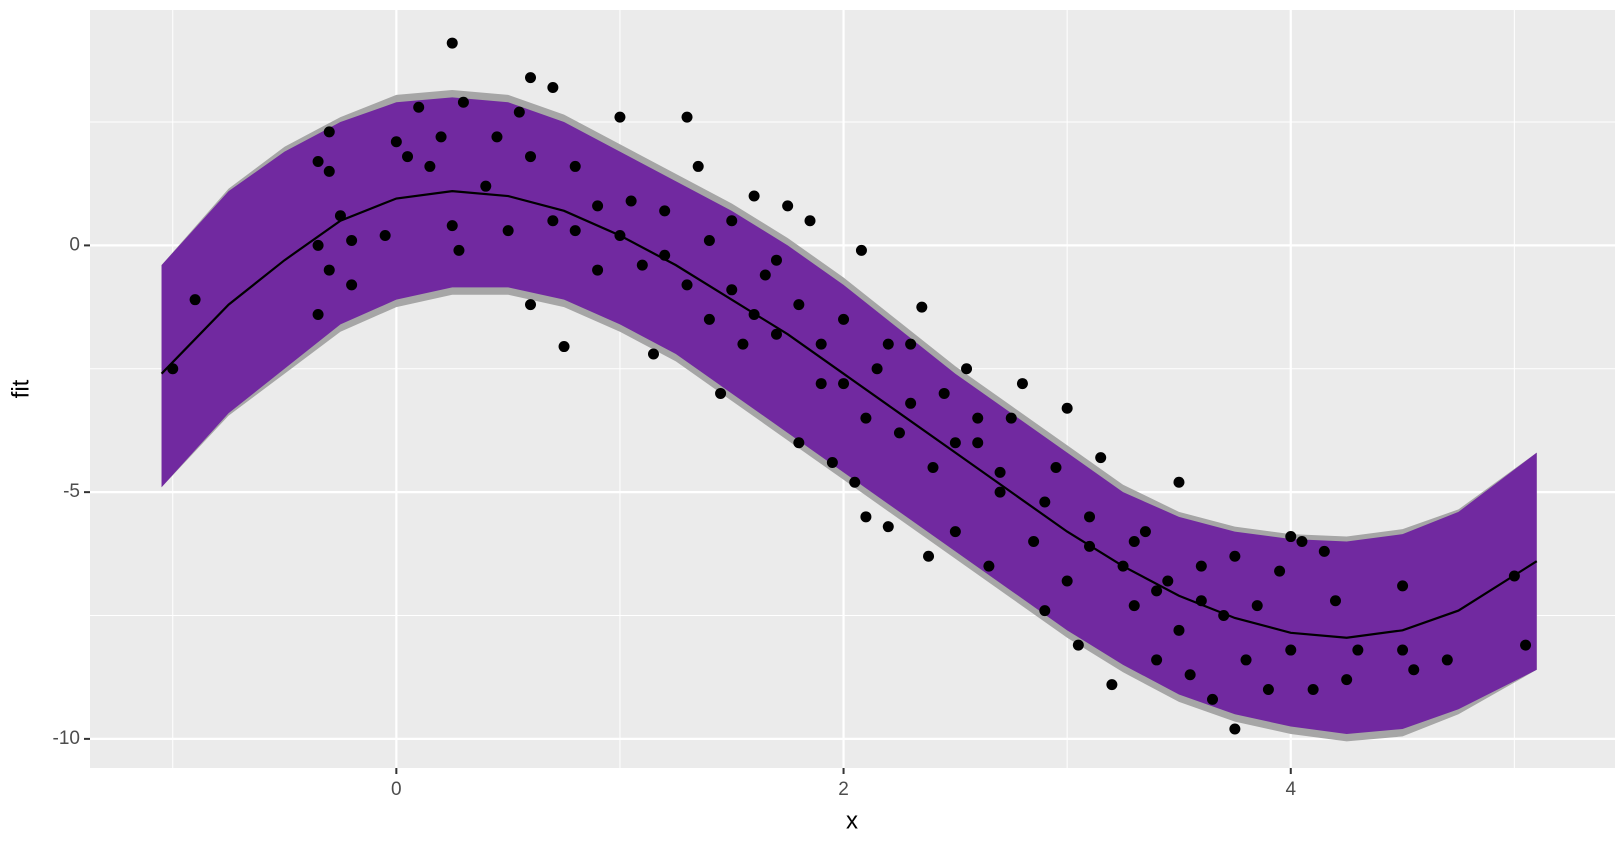  Describe the element at coordinates (71, 491) in the screenshot. I see `y-tick-label: -5` at that location.